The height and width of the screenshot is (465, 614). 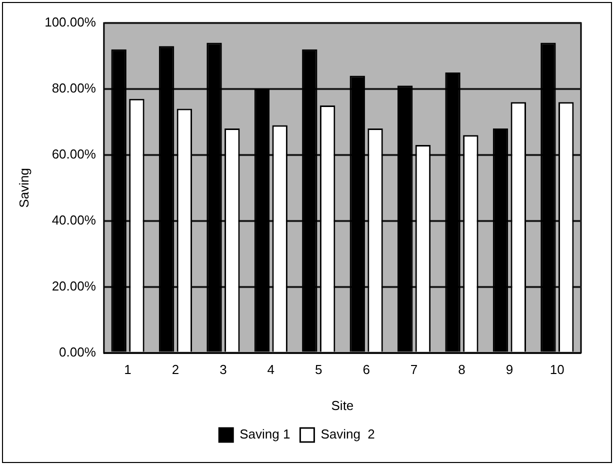 What do you see at coordinates (347, 434) in the screenshot?
I see `legend-label: Saving 2` at bounding box center [347, 434].